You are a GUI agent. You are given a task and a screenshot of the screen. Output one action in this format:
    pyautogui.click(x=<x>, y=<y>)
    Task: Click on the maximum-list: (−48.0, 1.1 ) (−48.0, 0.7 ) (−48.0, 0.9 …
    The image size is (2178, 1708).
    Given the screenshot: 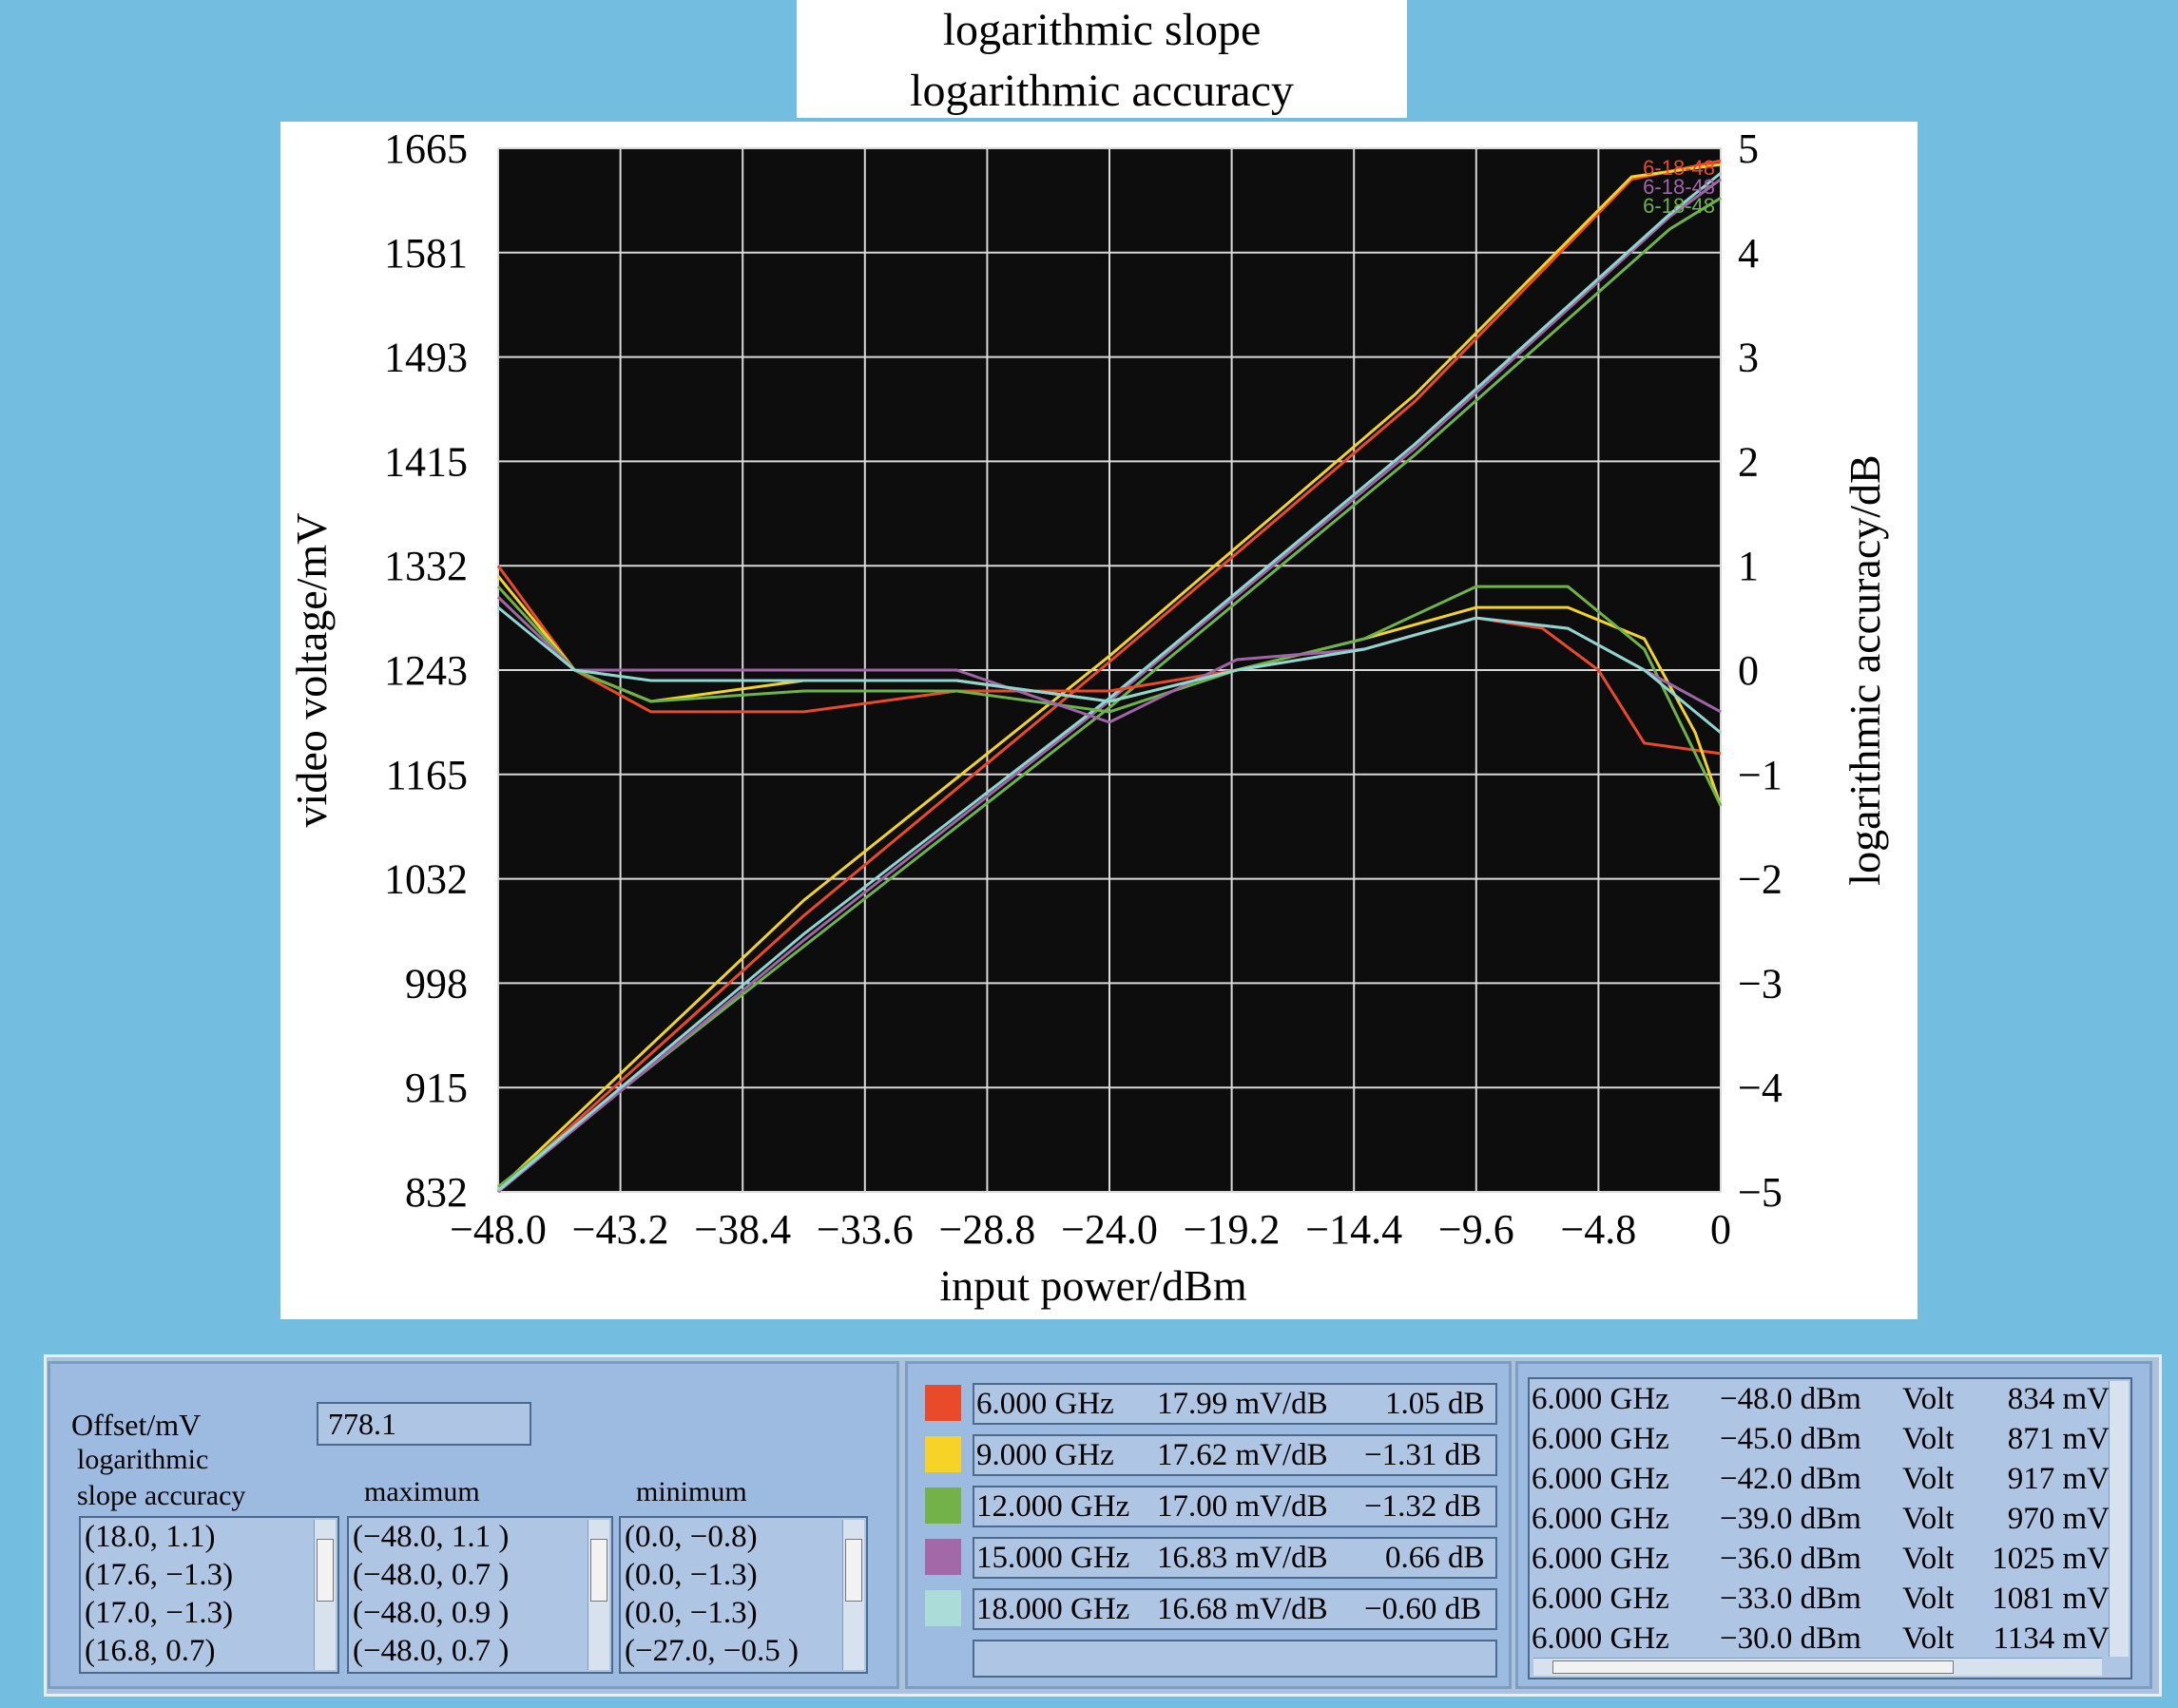 What is the action you would take?
    pyautogui.click(x=480, y=1595)
    